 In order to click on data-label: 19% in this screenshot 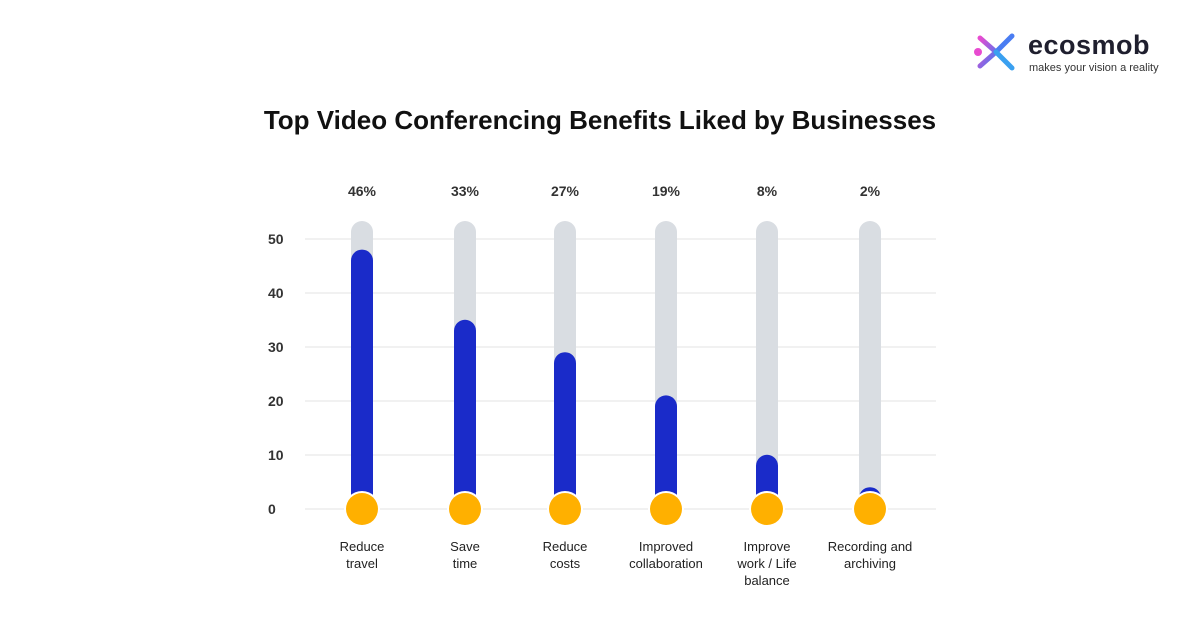, I will do `click(666, 191)`.